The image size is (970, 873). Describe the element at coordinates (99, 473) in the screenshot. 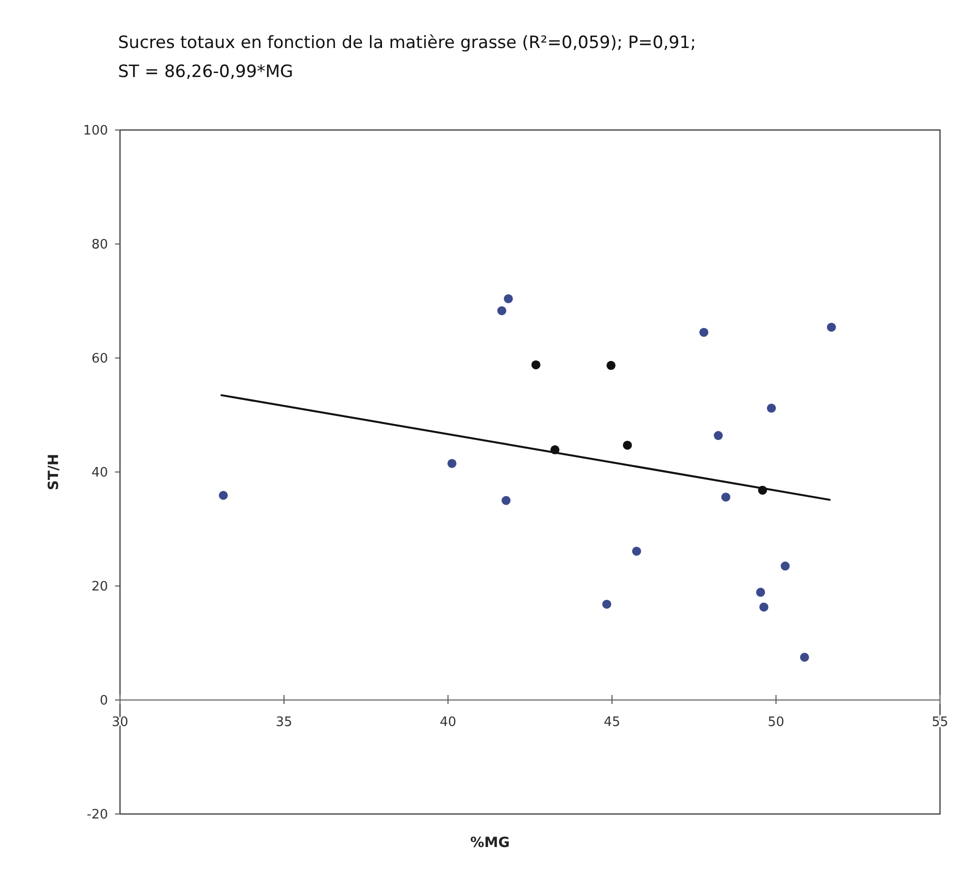

I see `y-tick-label: 40` at that location.